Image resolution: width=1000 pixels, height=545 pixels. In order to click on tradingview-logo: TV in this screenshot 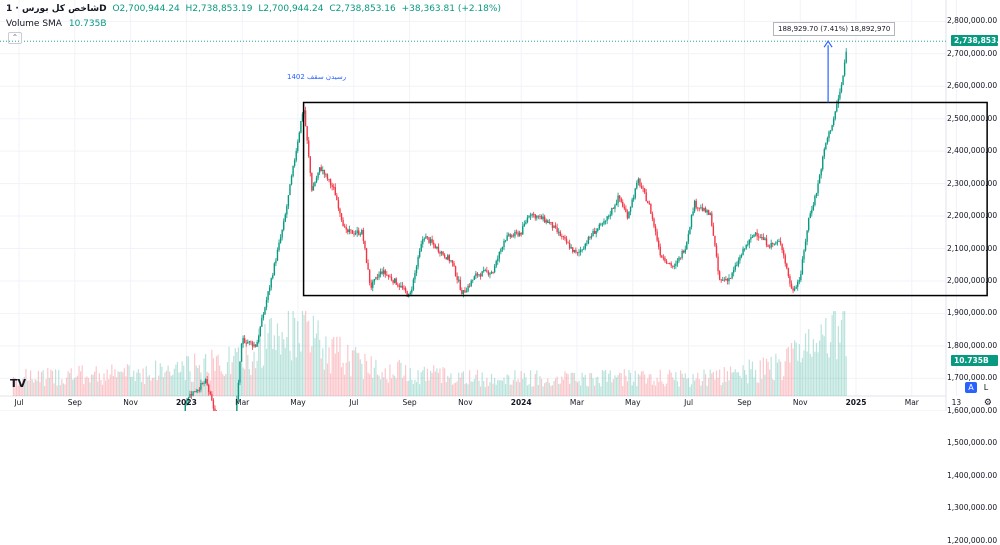, I will do `click(18, 383)`.